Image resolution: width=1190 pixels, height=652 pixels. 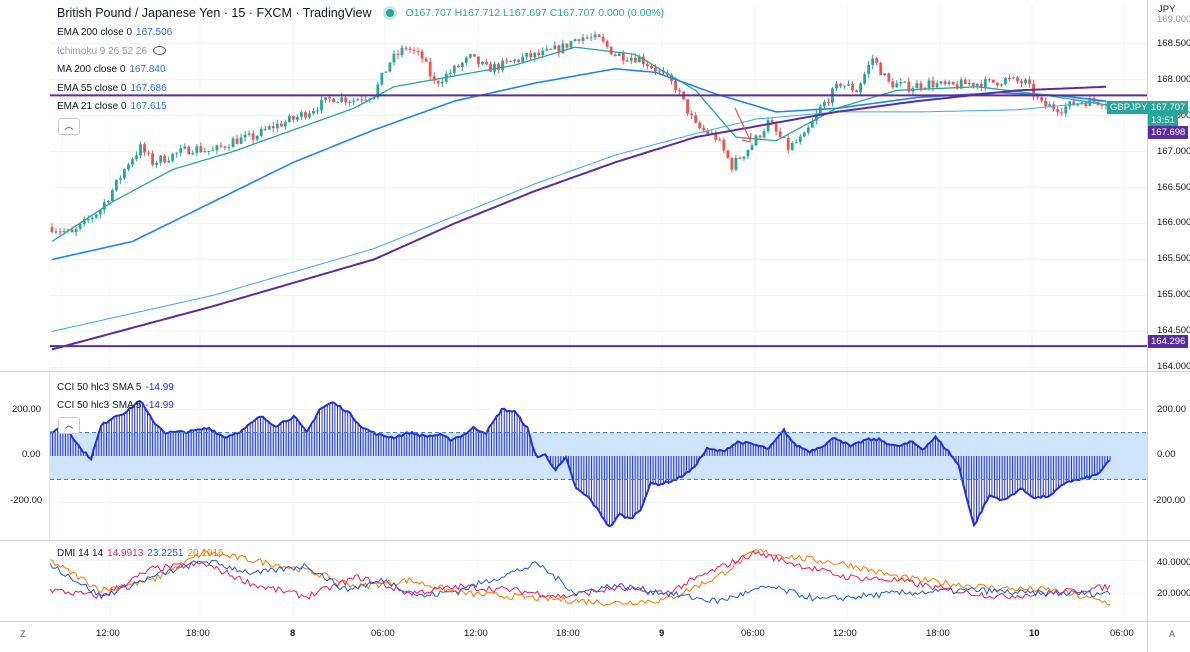 What do you see at coordinates (1172, 634) in the screenshot?
I see `auto-scale-toggle: A` at bounding box center [1172, 634].